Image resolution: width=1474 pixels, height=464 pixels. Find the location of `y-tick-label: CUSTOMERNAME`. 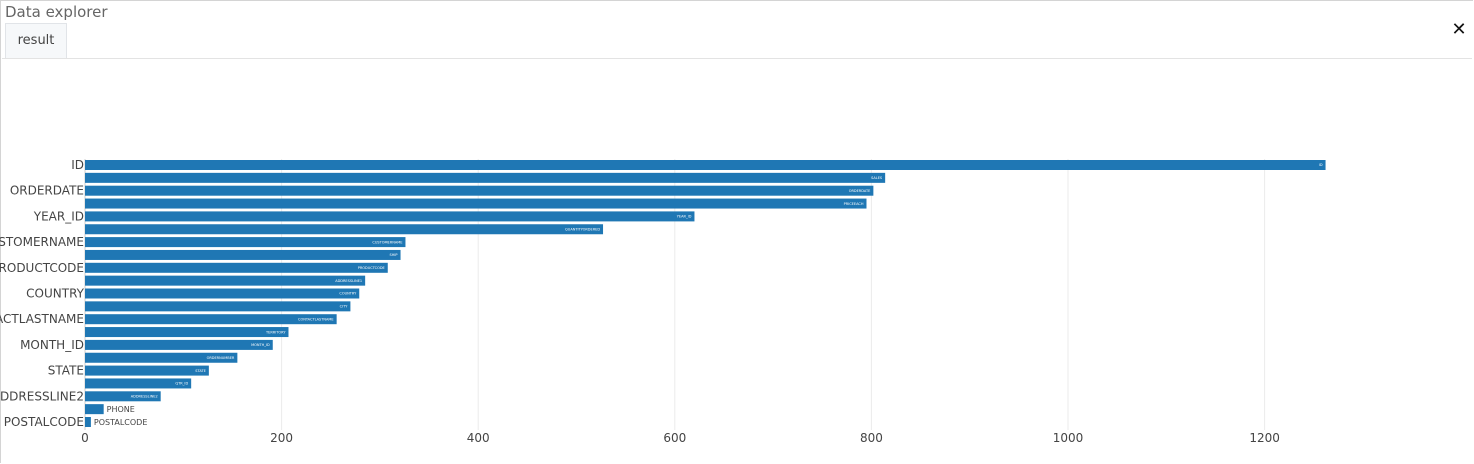

y-tick-label: CUSTOMERNAME is located at coordinates (42, 242).